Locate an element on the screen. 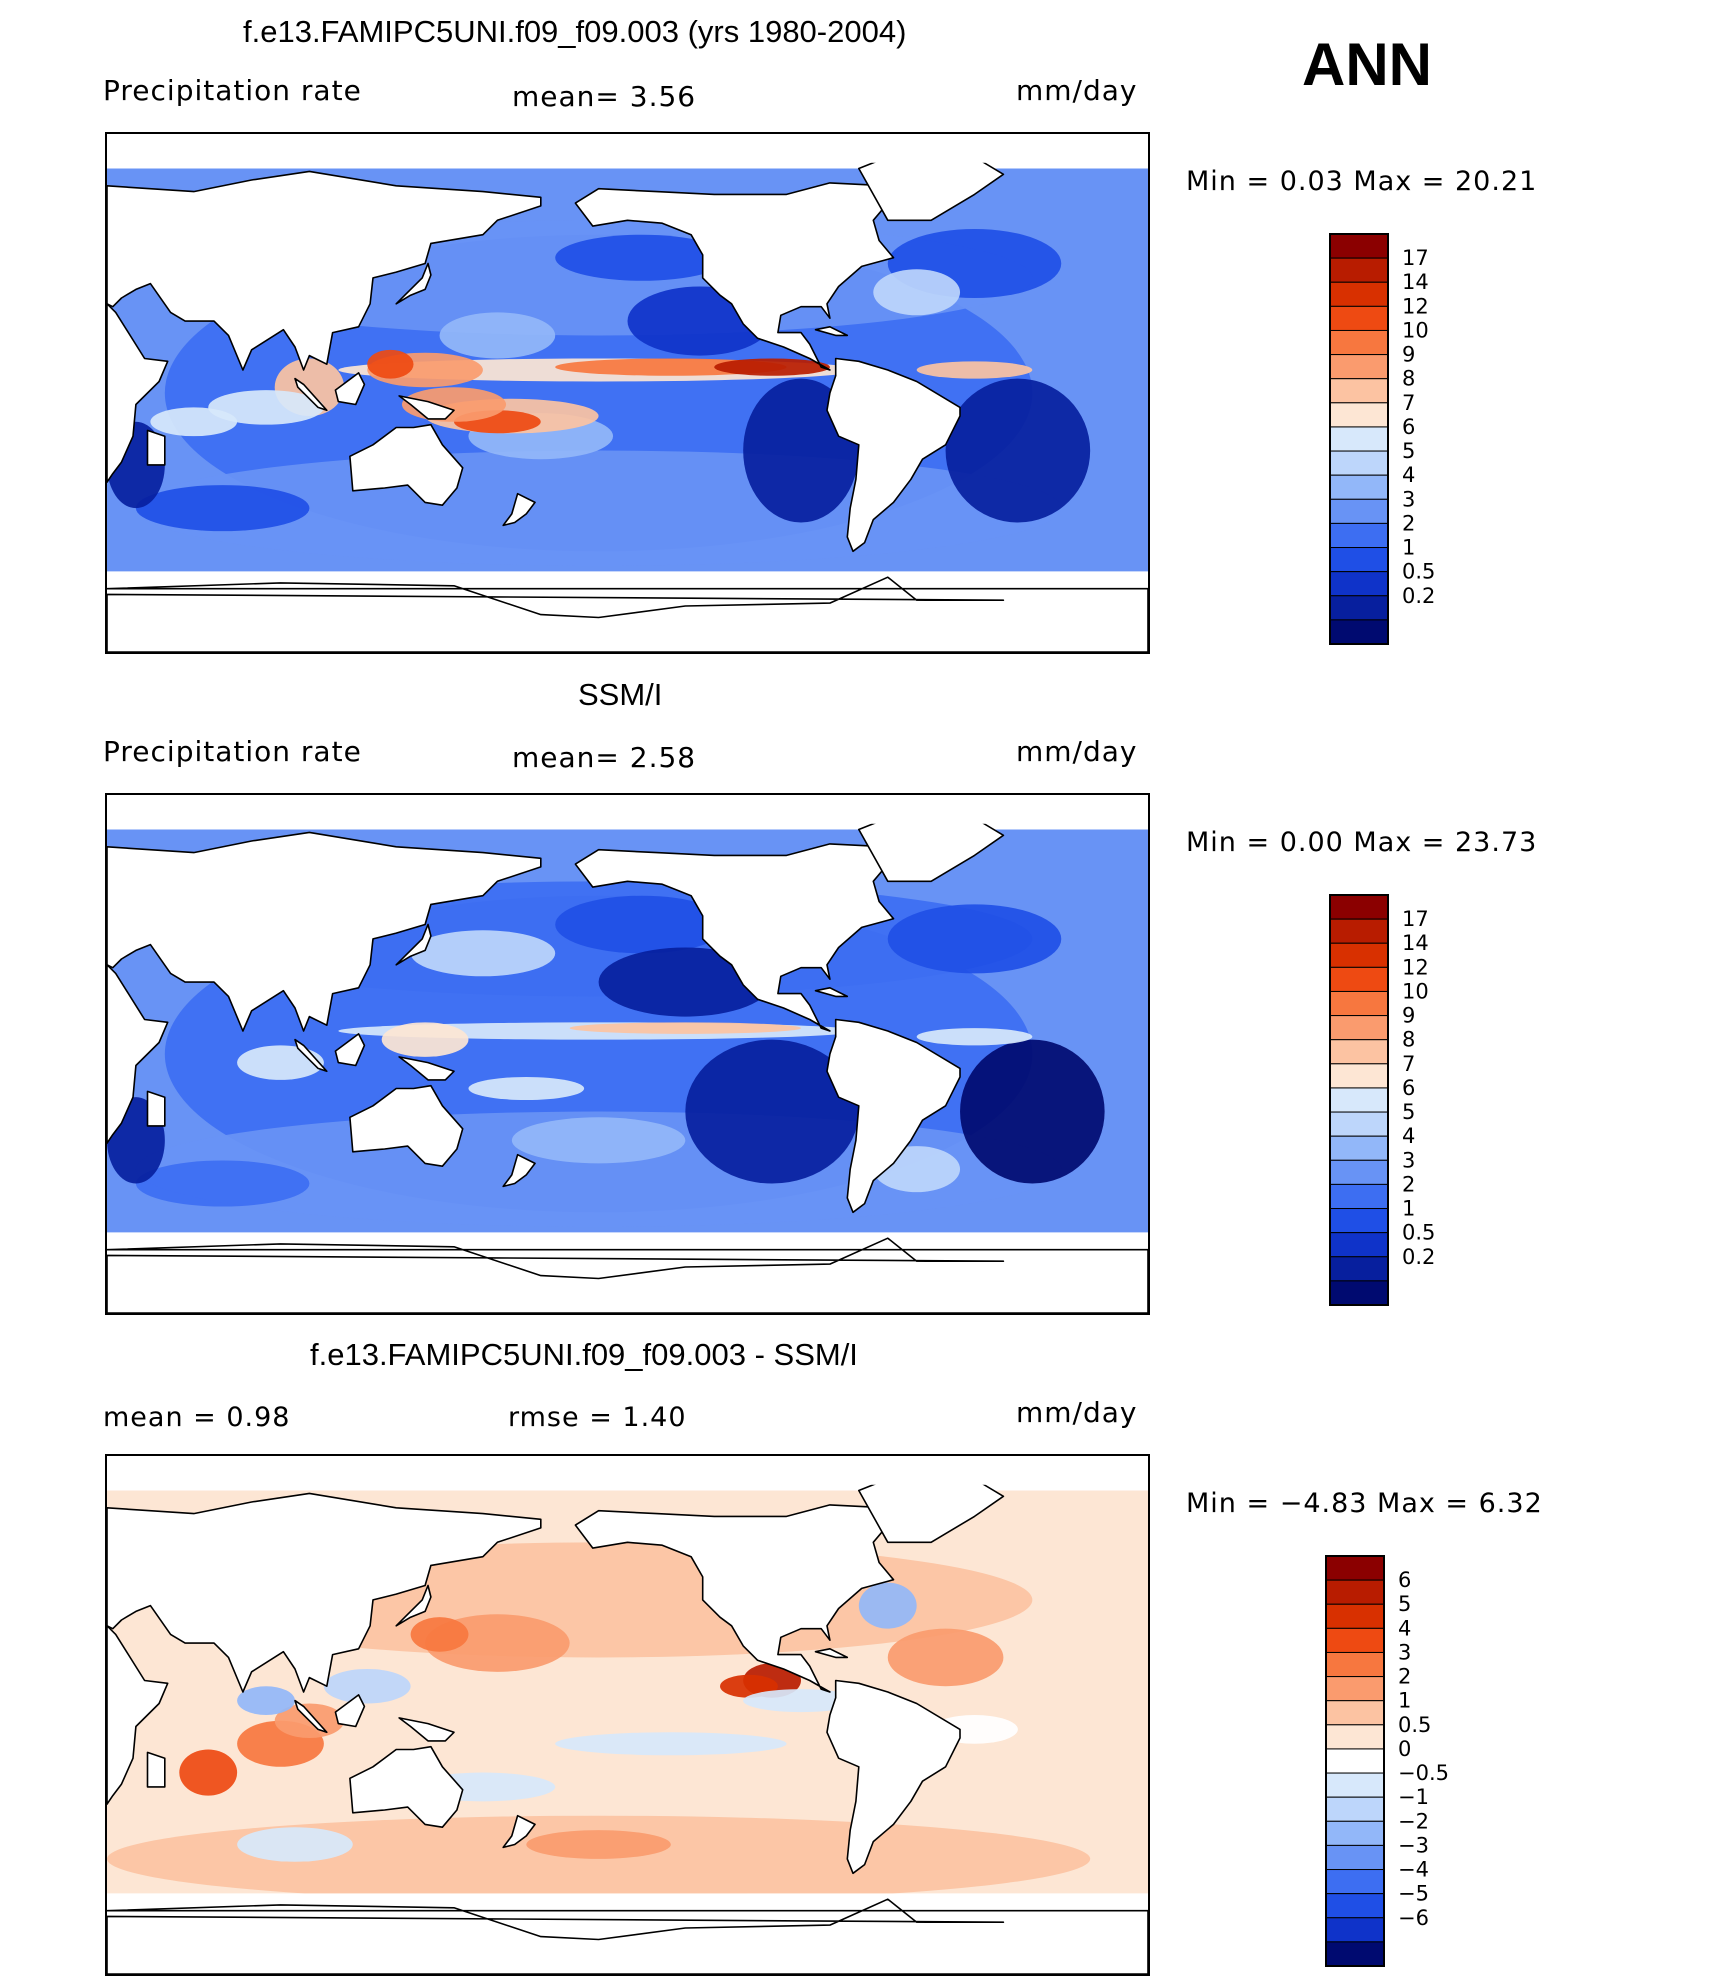 The width and height of the screenshot is (1710, 1985). colorbar-tick-label: 0.2 is located at coordinates (1418, 596).